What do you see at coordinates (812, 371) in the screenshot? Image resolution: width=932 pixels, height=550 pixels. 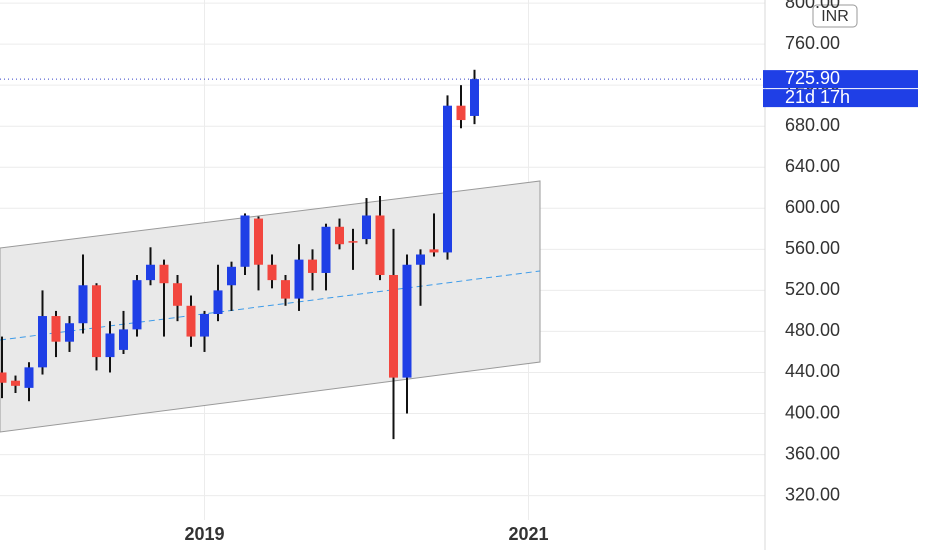 I see `y-tick-label: 440.00` at bounding box center [812, 371].